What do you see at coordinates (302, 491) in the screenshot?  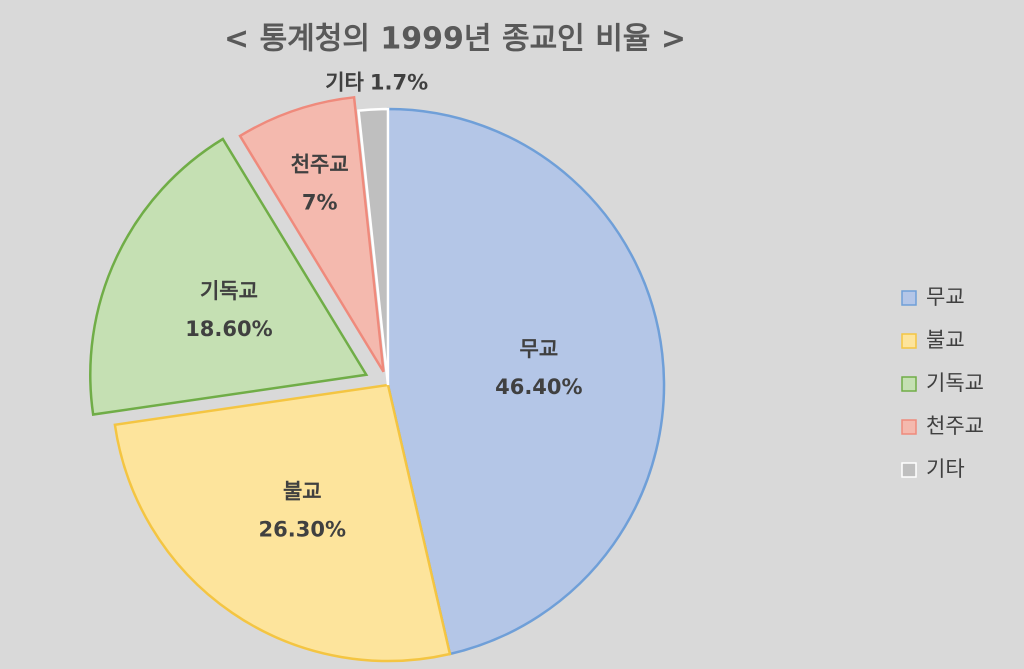 I see `data-label-name: 불교` at bounding box center [302, 491].